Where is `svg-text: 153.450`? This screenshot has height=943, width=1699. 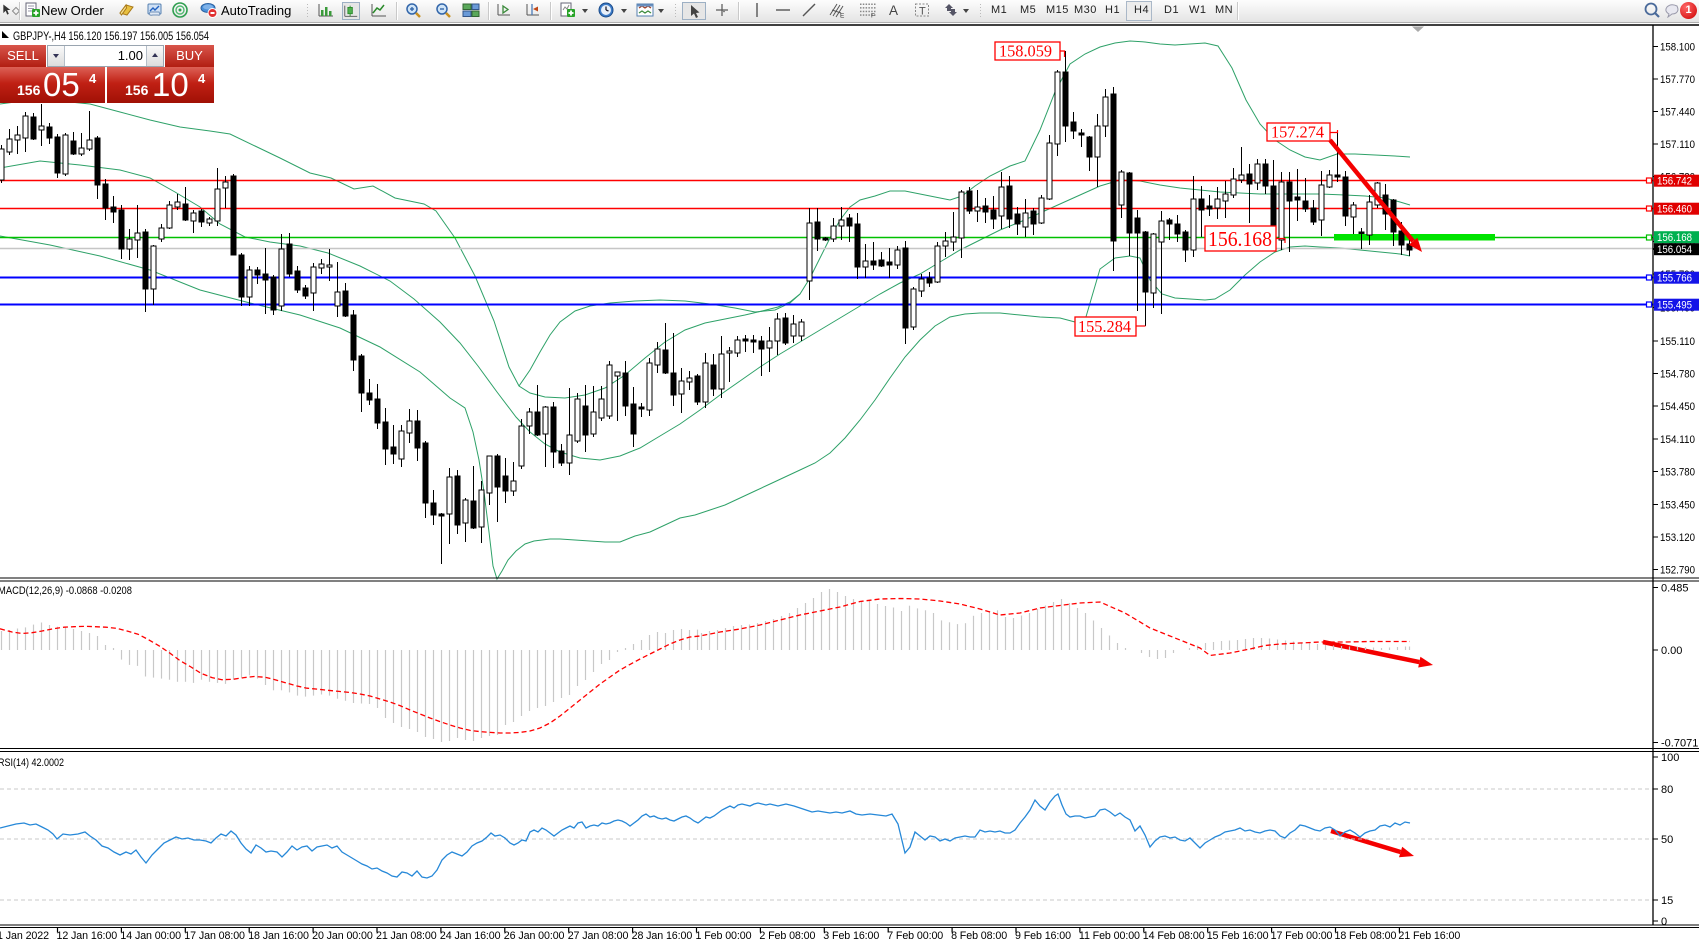 svg-text: 153.450 is located at coordinates (1677, 506).